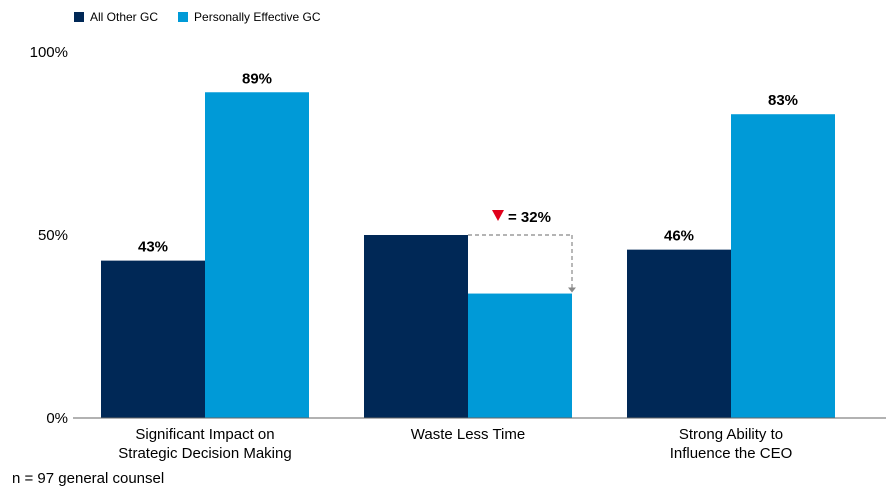 Image resolution: width=891 pixels, height=490 pixels. I want to click on data-label: 89%, so click(257, 78).